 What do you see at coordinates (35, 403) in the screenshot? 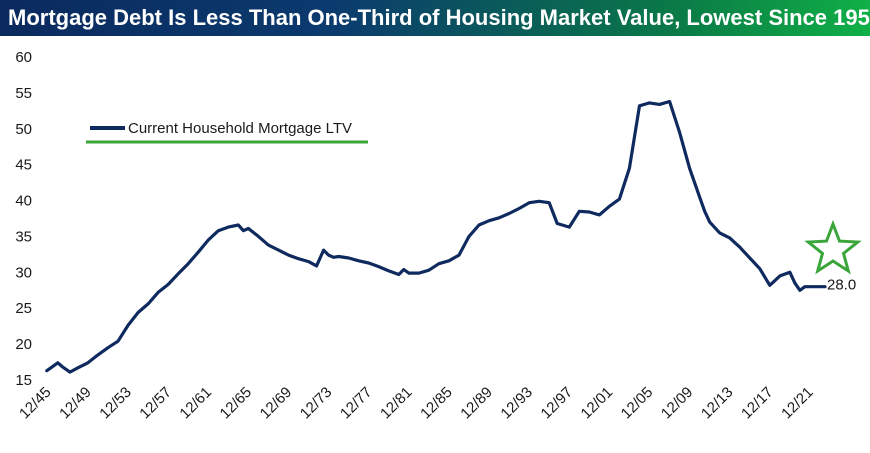
I see `x-tick-label: 12/45` at bounding box center [35, 403].